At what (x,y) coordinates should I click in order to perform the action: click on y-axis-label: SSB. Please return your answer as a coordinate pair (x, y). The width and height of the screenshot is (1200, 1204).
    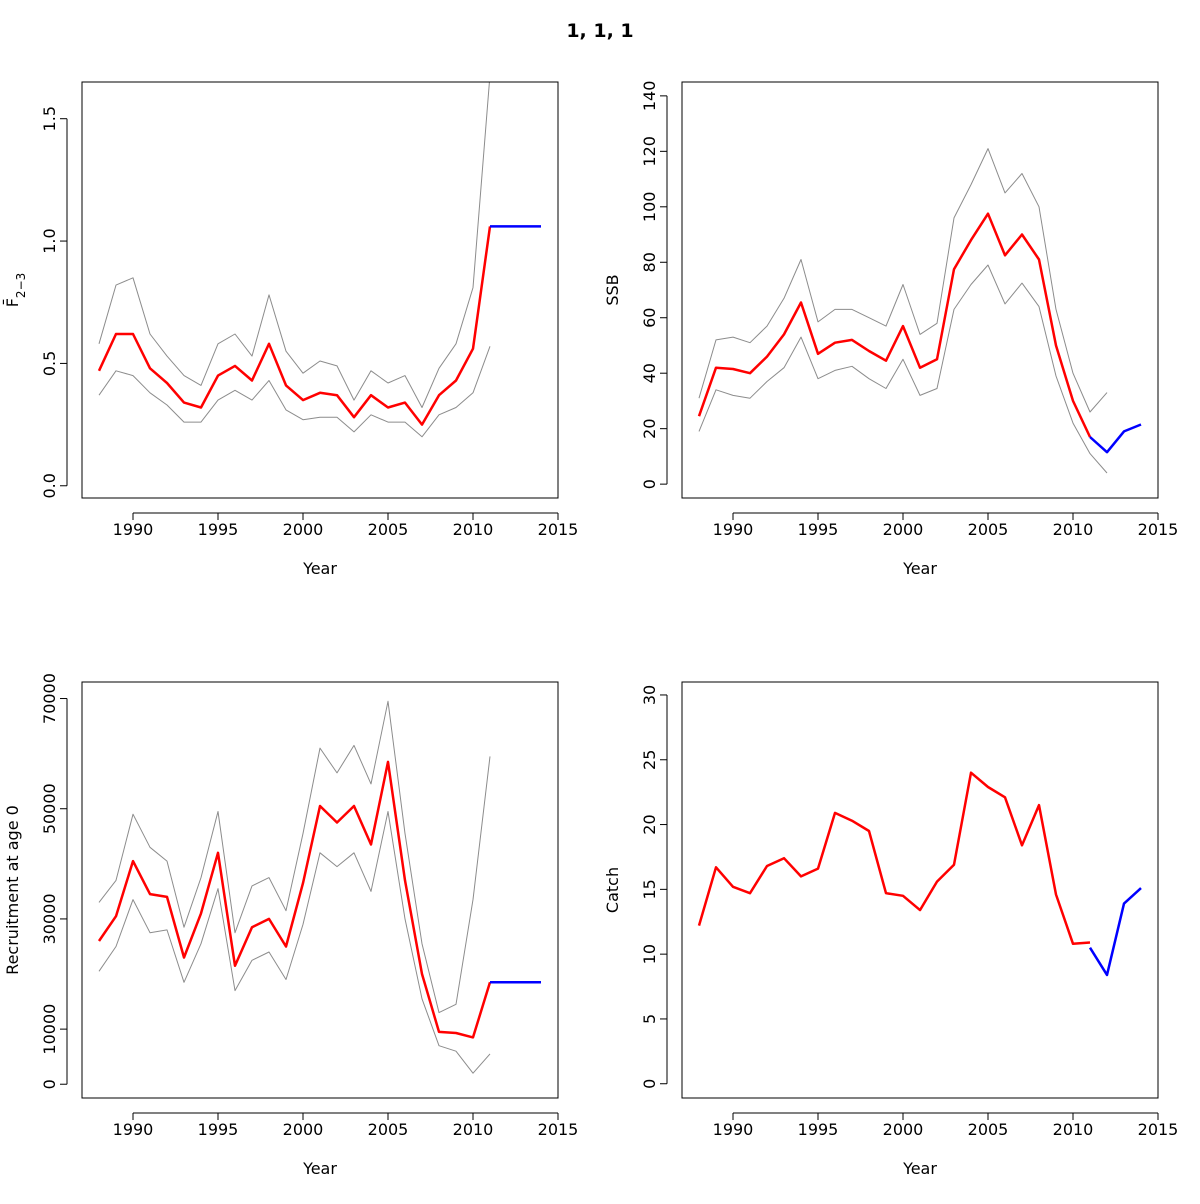
    Looking at the image, I should click on (612, 289).